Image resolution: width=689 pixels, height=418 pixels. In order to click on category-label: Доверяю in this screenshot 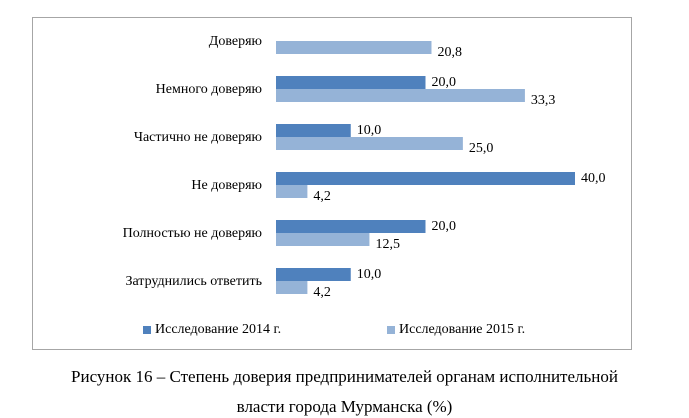, I will do `click(235, 41)`.